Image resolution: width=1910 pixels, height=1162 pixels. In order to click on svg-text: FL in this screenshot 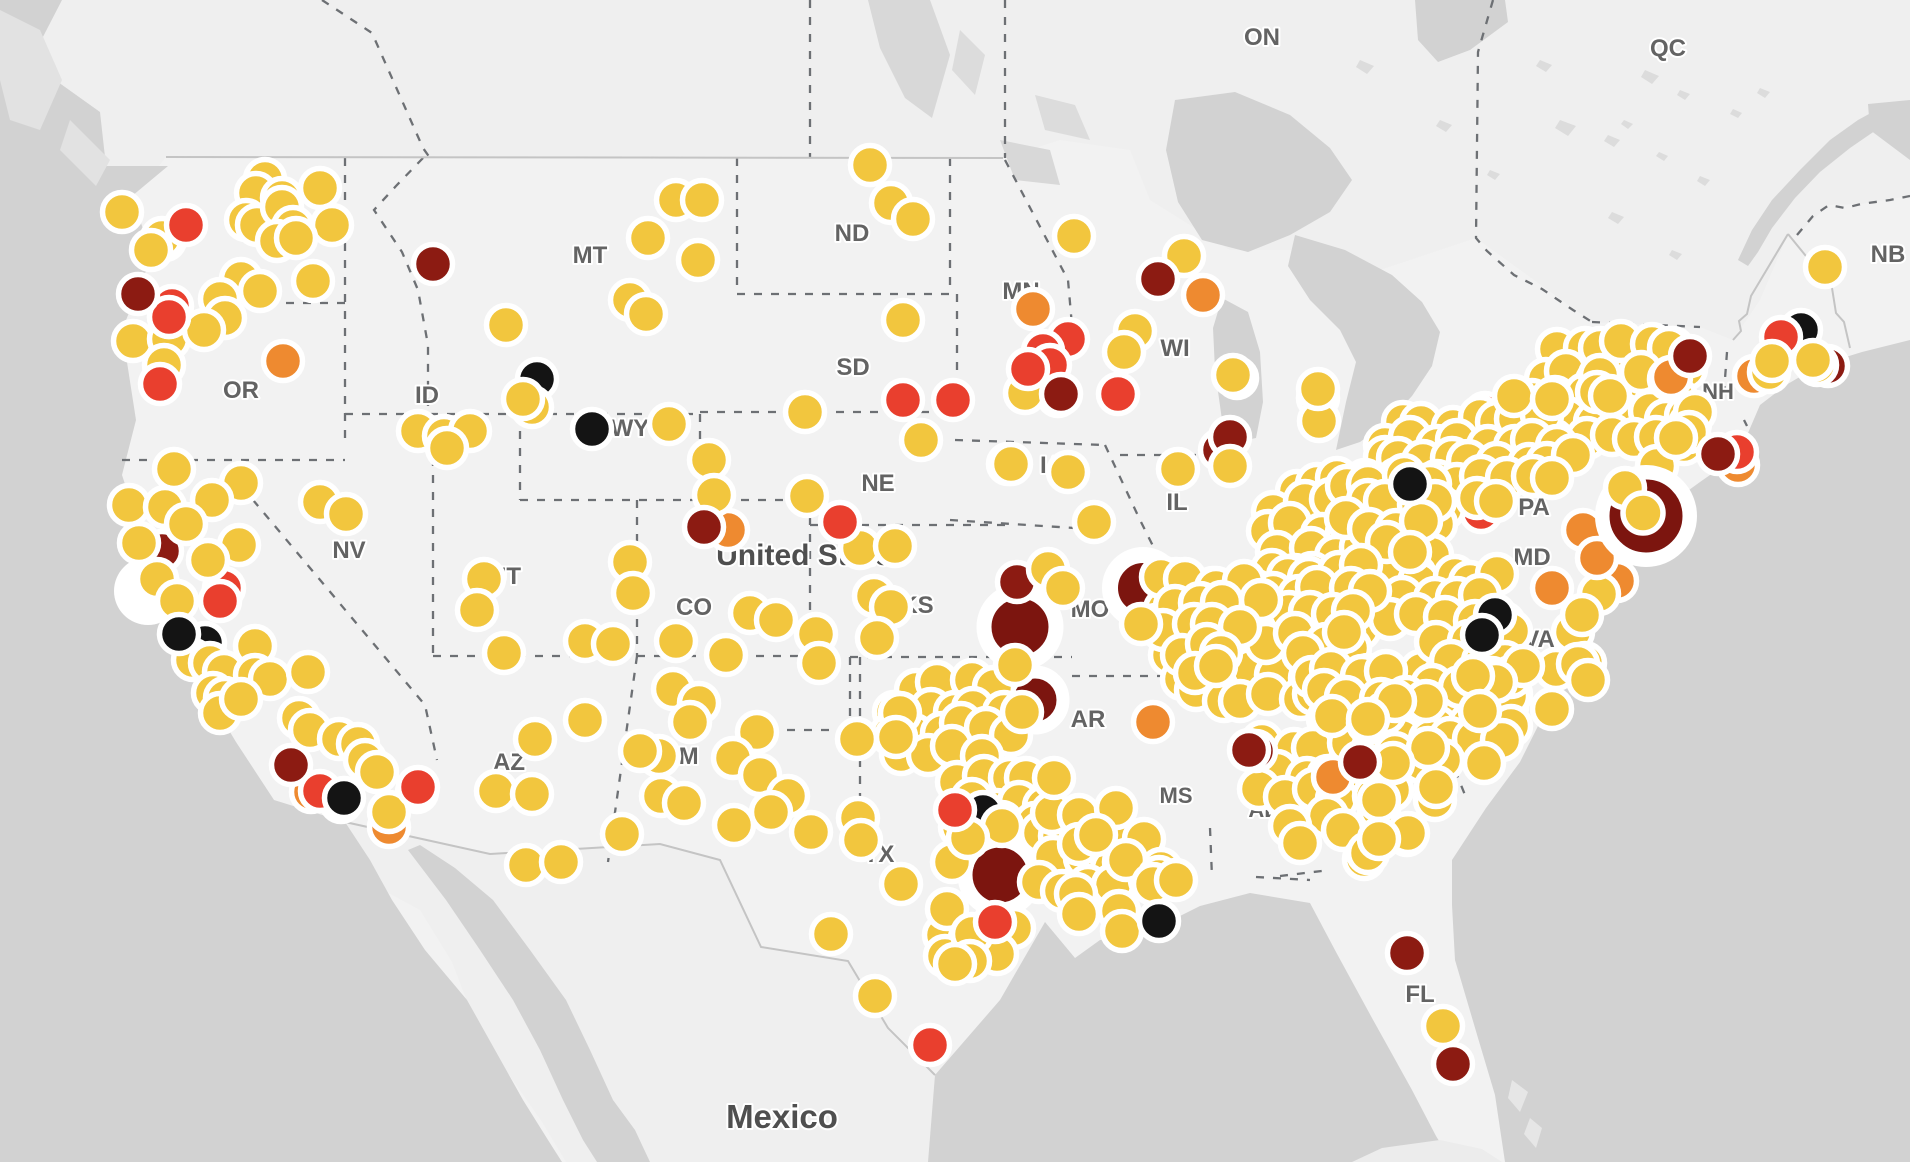, I will do `click(1419, 994)`.